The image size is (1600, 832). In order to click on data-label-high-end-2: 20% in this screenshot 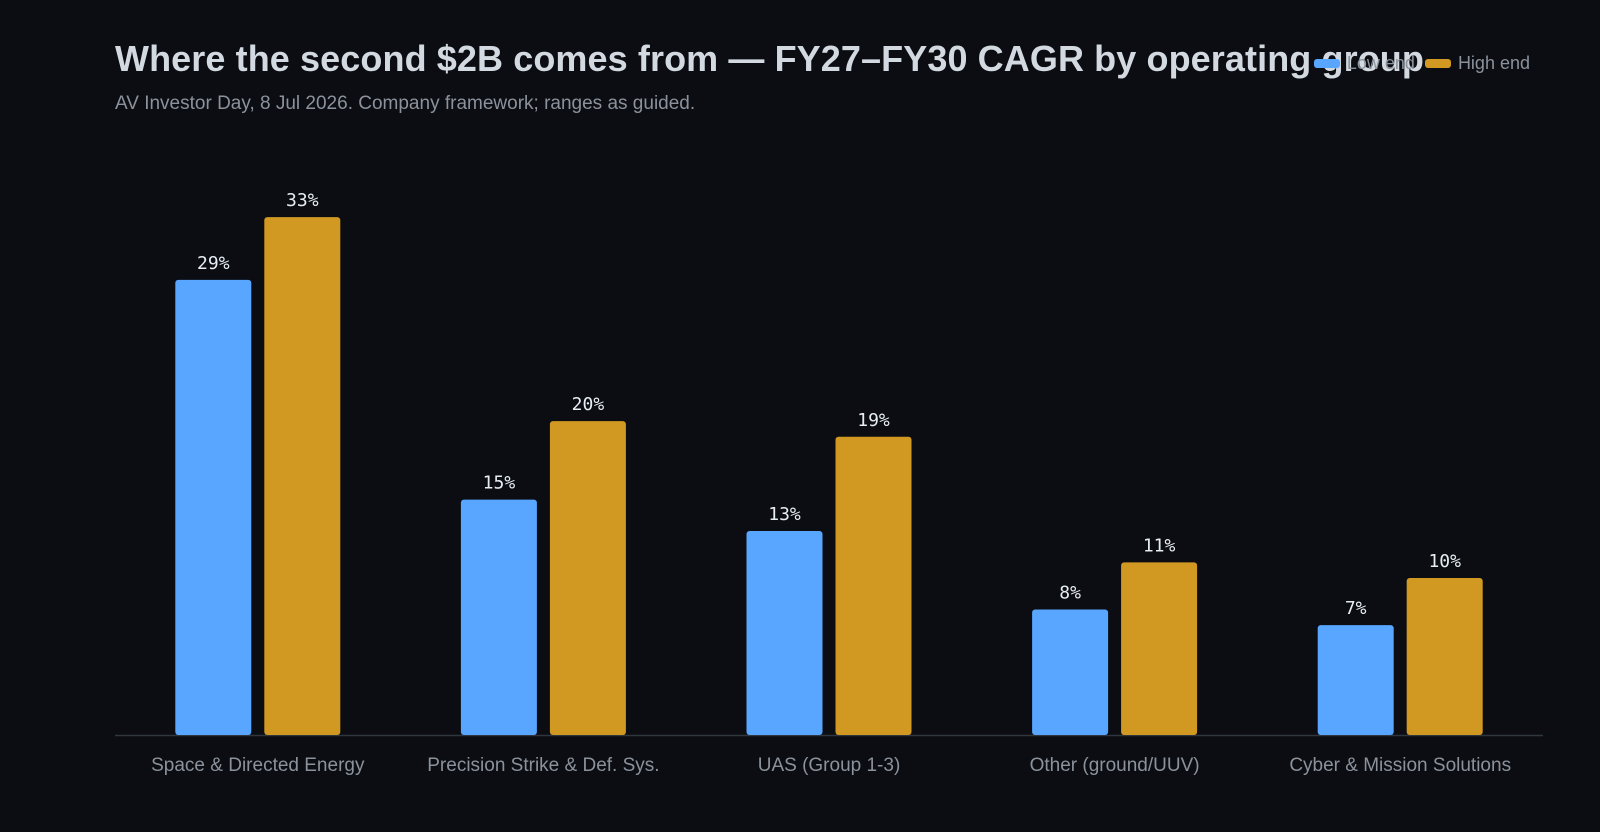, I will do `click(588, 404)`.